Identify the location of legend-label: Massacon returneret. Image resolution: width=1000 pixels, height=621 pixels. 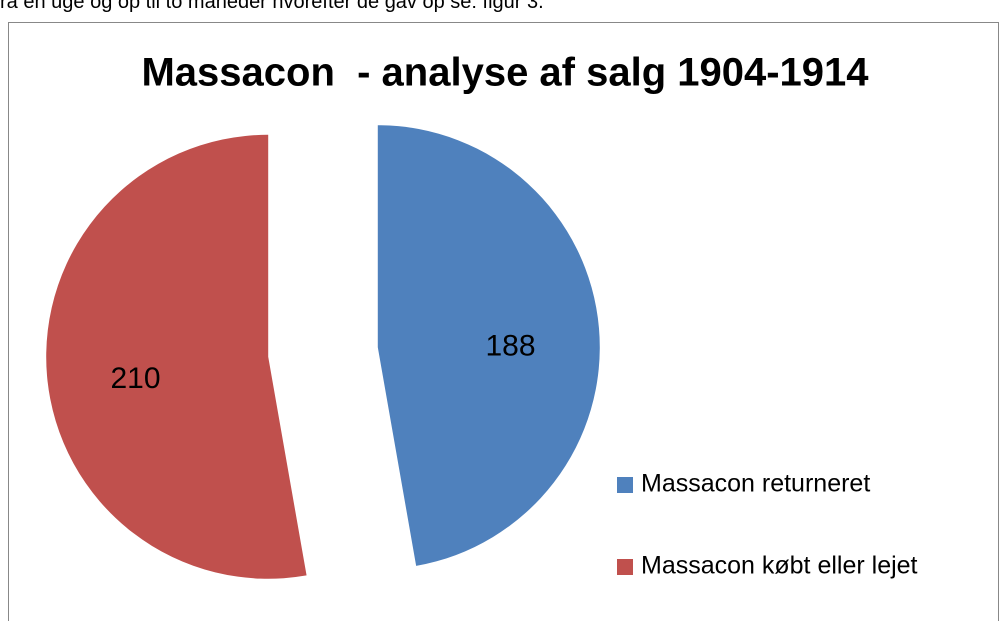
(755, 484).